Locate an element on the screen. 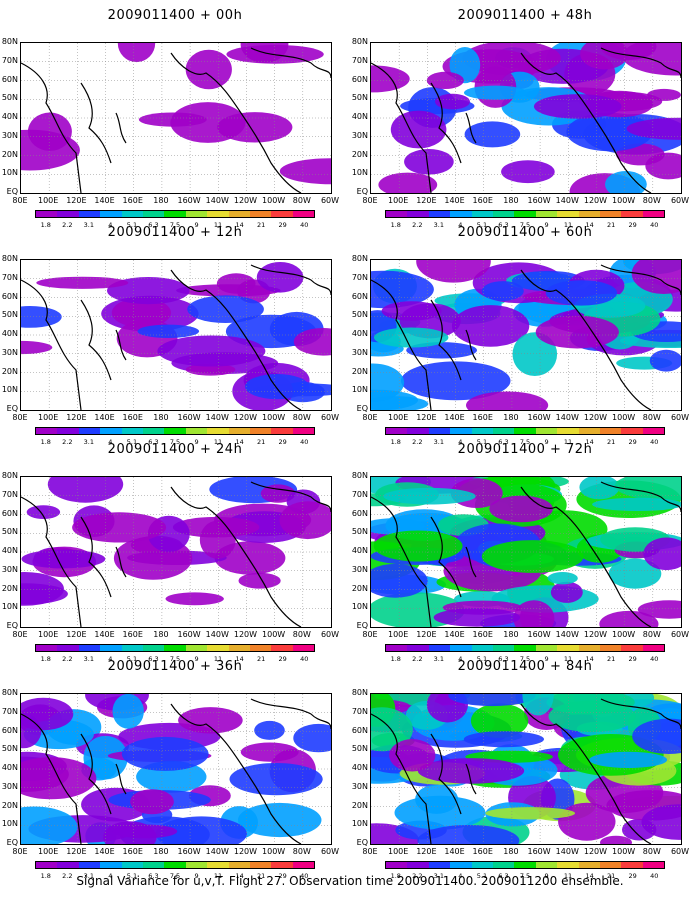 The height and width of the screenshot is (900, 700). latitude-label: 30N is located at coordinates (9, 786).